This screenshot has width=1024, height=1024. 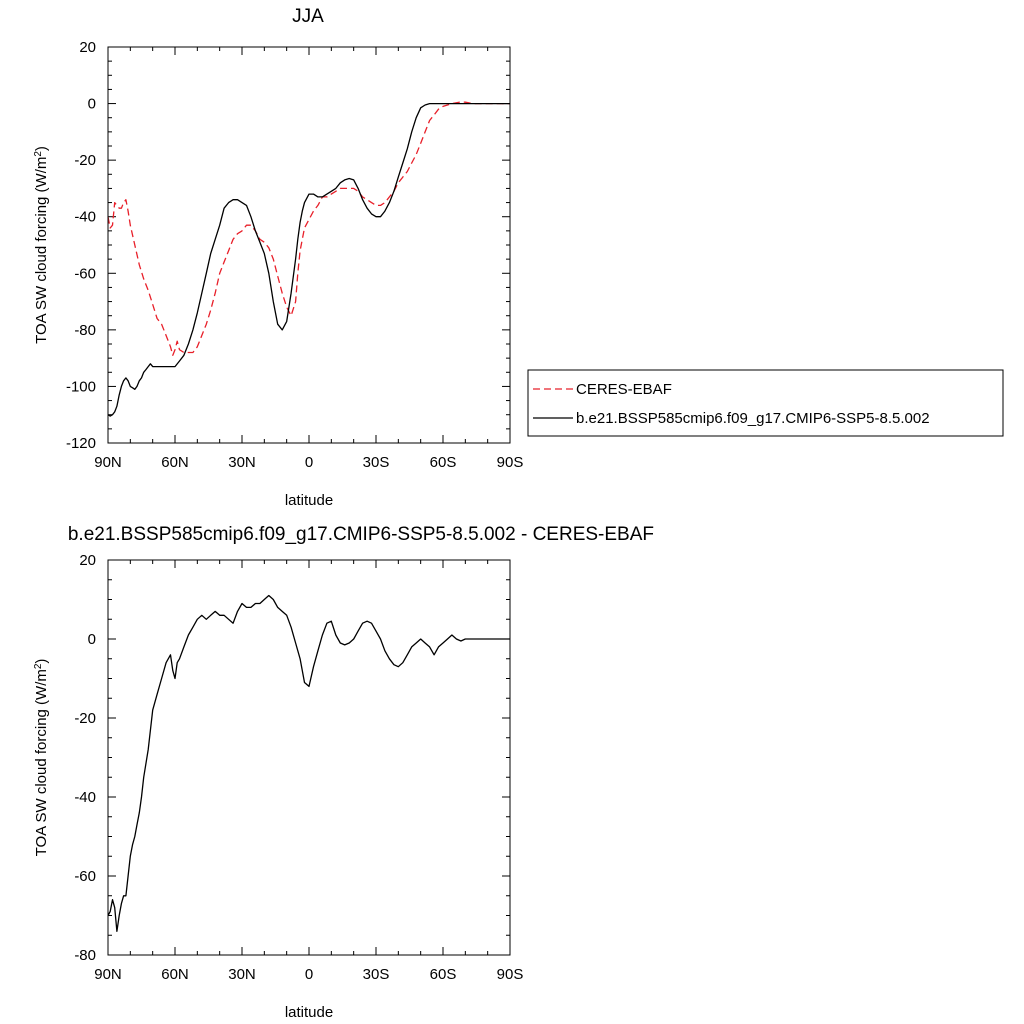 I want to click on bottom-chart-y-axis-title-superscript: 2, so click(x=38, y=666).